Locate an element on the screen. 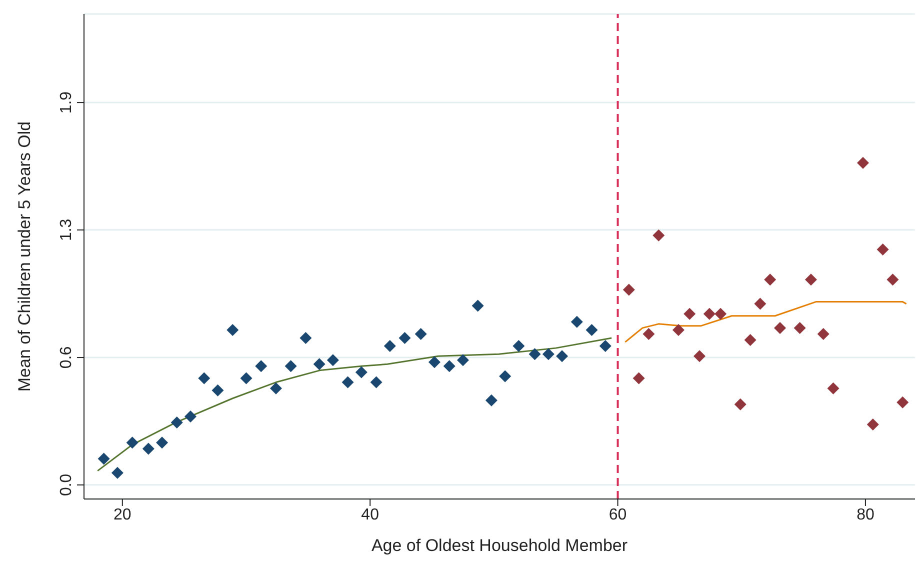  y-tick-label: 1.3 is located at coordinates (66, 230).